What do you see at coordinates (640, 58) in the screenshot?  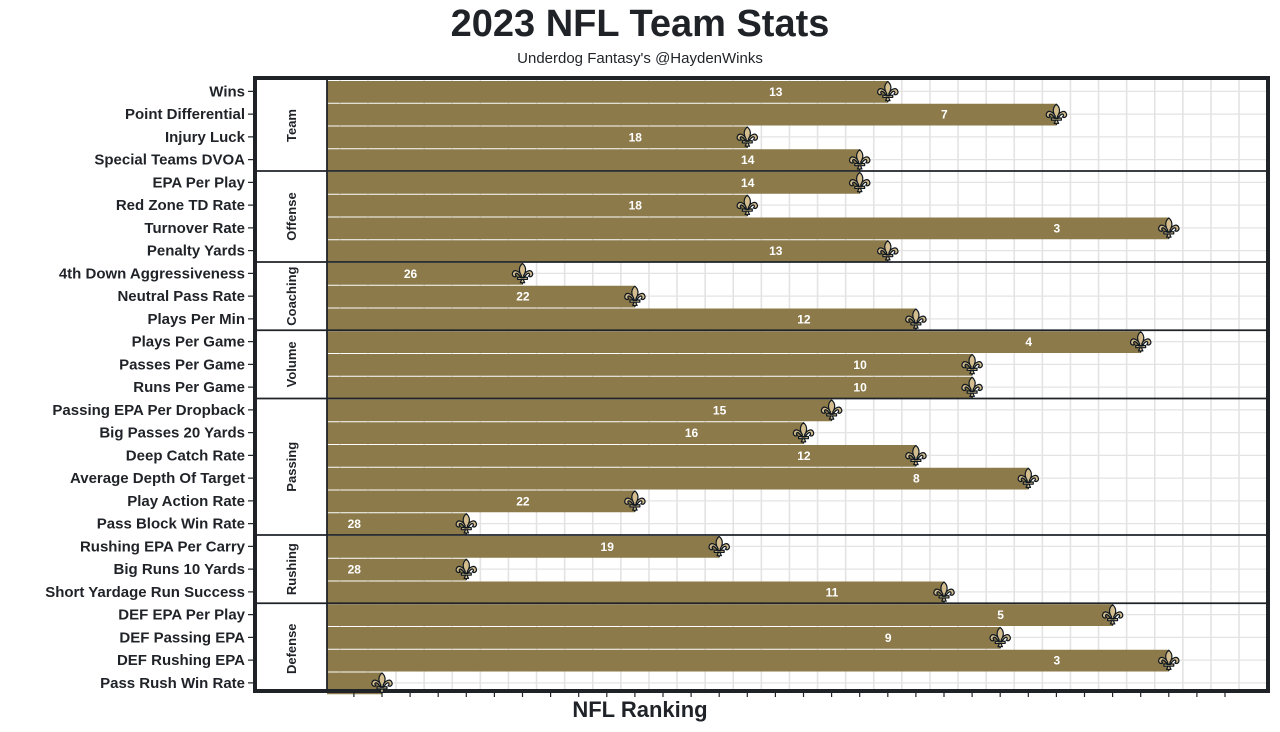 I see `chart-subtitle: Underdog Fantasy's @HaydenWinks` at bounding box center [640, 58].